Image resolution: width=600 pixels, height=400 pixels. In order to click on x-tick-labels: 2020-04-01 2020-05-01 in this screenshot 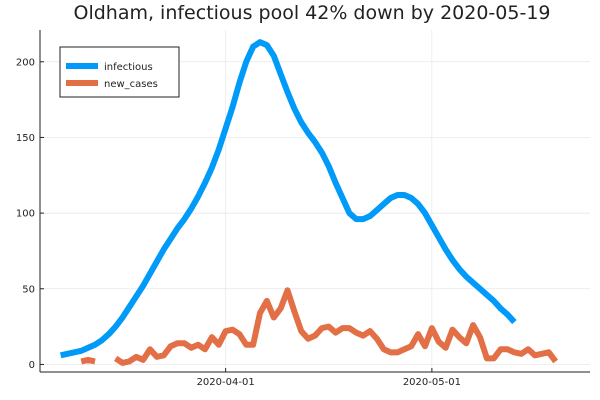, I will do `click(329, 382)`.